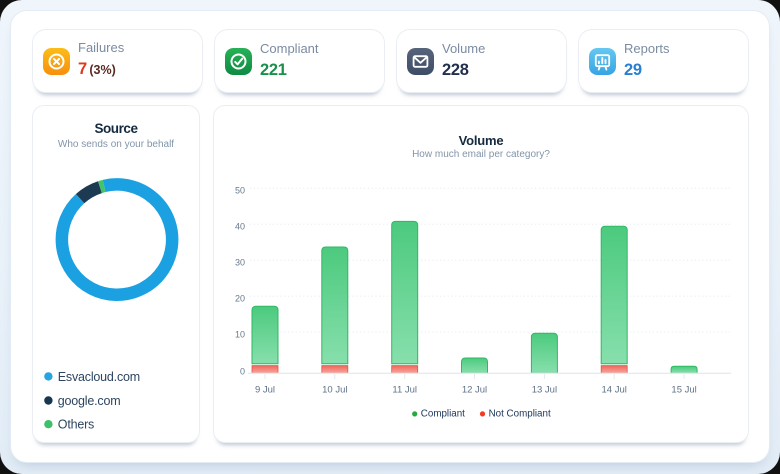 This screenshot has width=780, height=474. Describe the element at coordinates (334, 389) in the screenshot. I see `svg-text: 10 Jul` at that location.